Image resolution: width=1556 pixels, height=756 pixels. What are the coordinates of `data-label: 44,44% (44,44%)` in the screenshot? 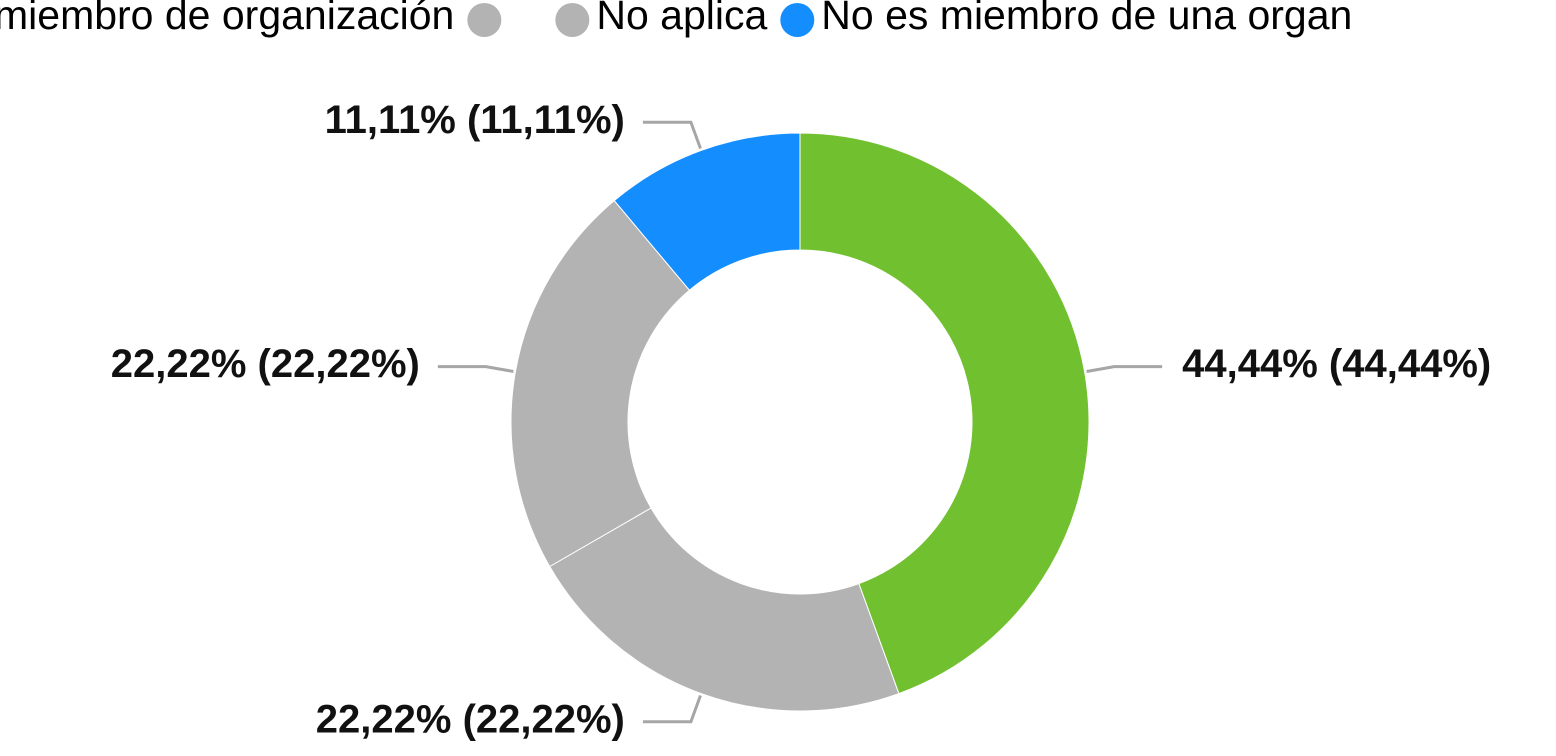 It's located at (1336, 364).